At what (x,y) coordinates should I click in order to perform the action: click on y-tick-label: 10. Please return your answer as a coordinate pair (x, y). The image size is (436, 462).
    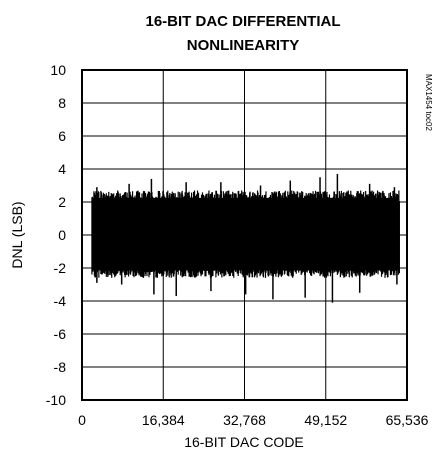
    Looking at the image, I should click on (58, 70).